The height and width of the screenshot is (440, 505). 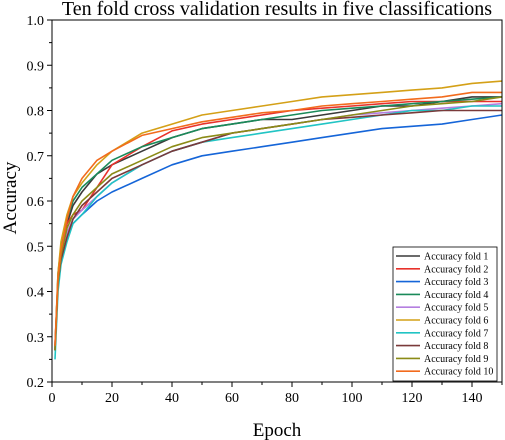 I want to click on legend-label-fold-8: Accuracy fold 8, so click(x=456, y=346).